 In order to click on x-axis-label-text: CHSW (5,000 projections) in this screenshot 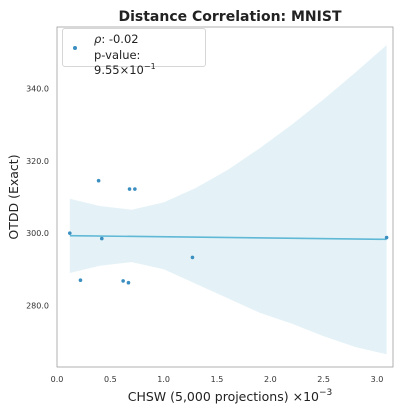, I will do `click(208, 396)`.